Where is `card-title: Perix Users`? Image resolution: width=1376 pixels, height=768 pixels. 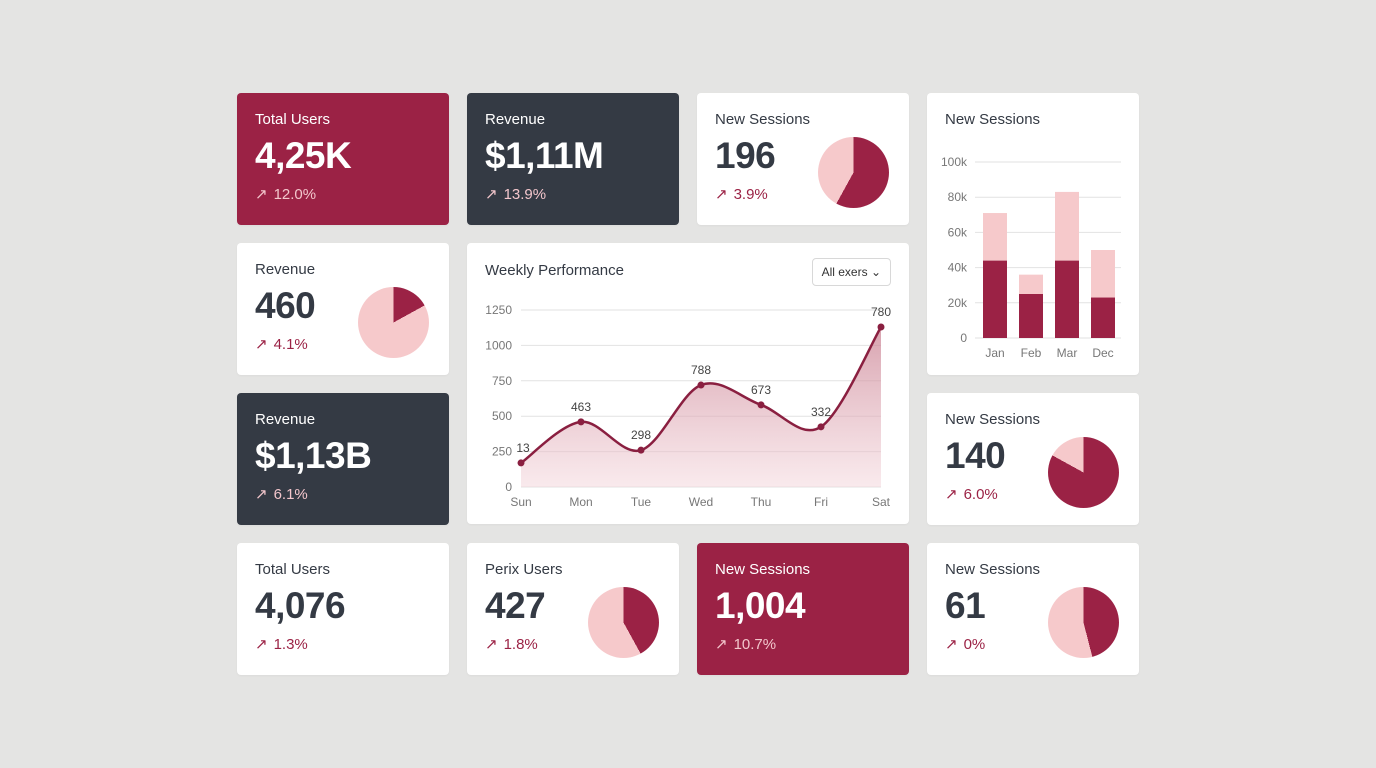 card-title: Perix Users is located at coordinates (524, 569).